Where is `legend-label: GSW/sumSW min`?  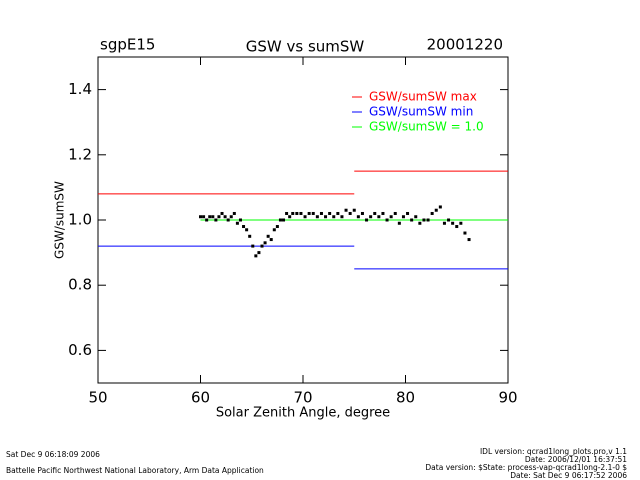
legend-label: GSW/sumSW min is located at coordinates (421, 112).